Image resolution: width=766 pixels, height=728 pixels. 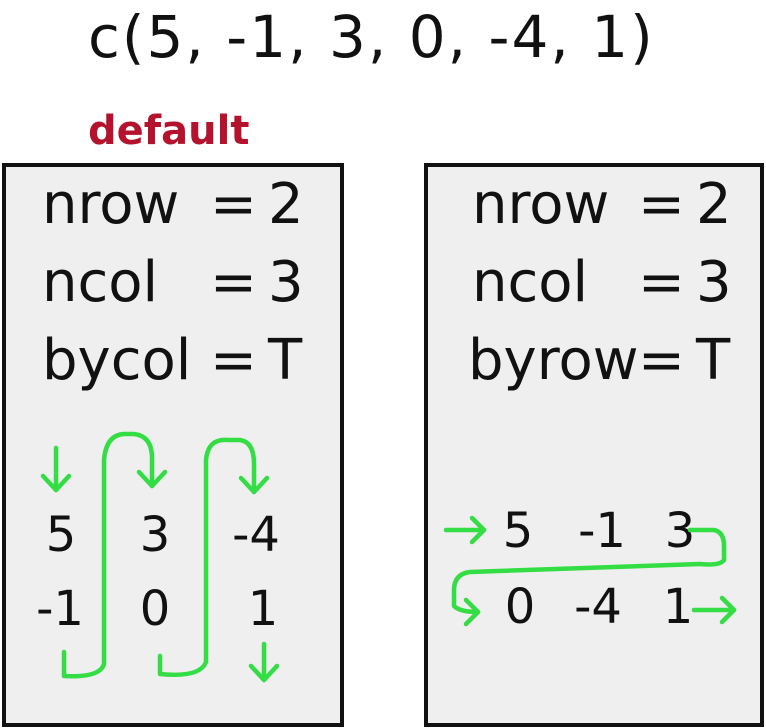 I want to click on default-label: default, so click(x=169, y=131).